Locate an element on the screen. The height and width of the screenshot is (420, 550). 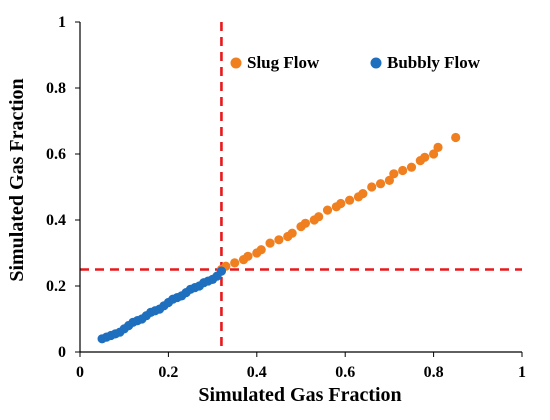
y-tick-label: 0.2 is located at coordinates (56, 286).